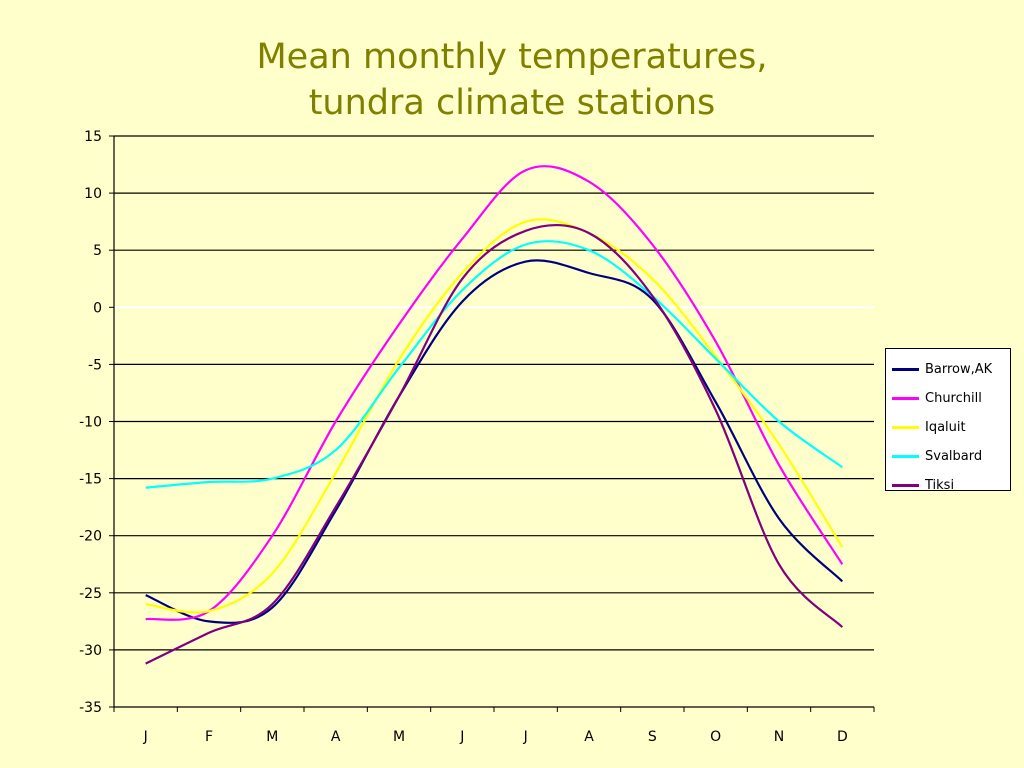 The height and width of the screenshot is (768, 1024). I want to click on x-tick-label: F, so click(209, 737).